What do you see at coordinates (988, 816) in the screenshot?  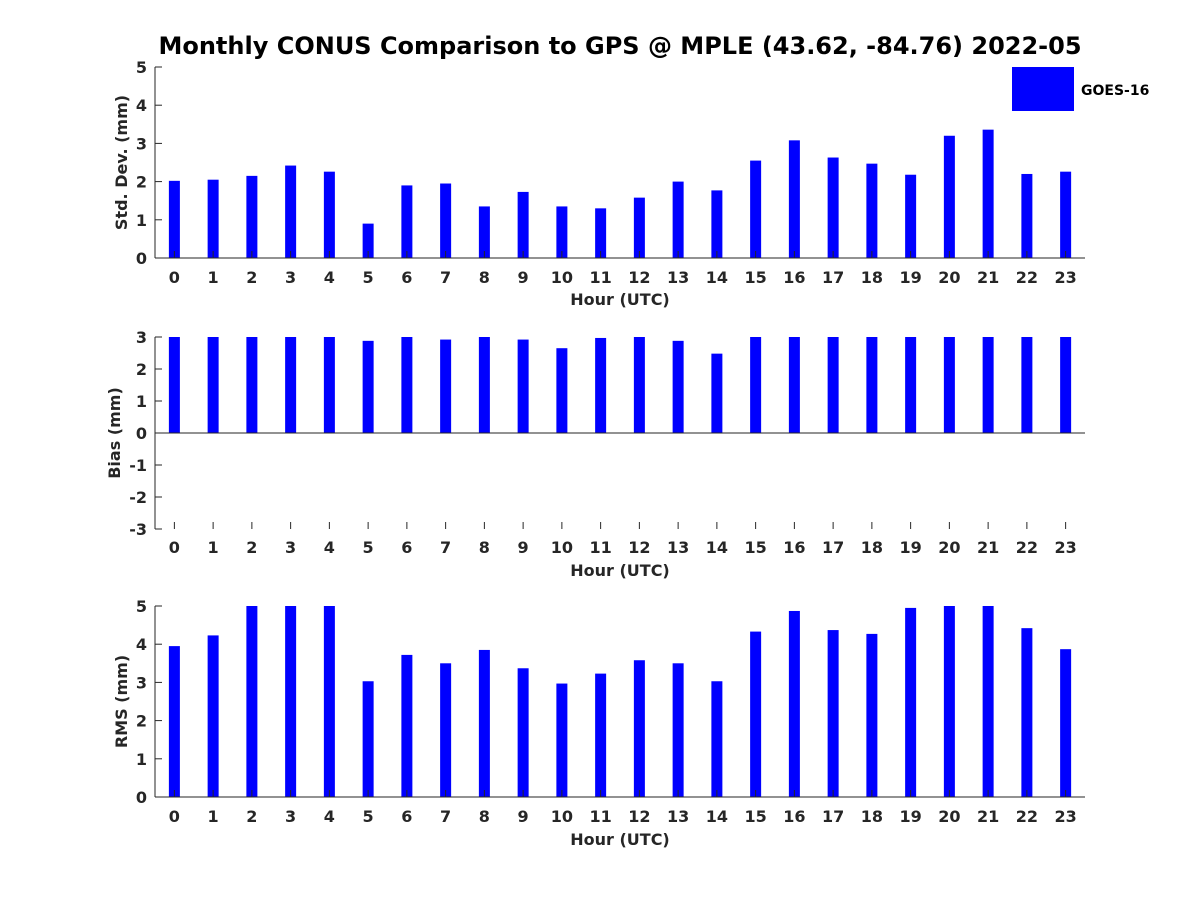 I see `panel-3-xtick-label-21: 21` at bounding box center [988, 816].